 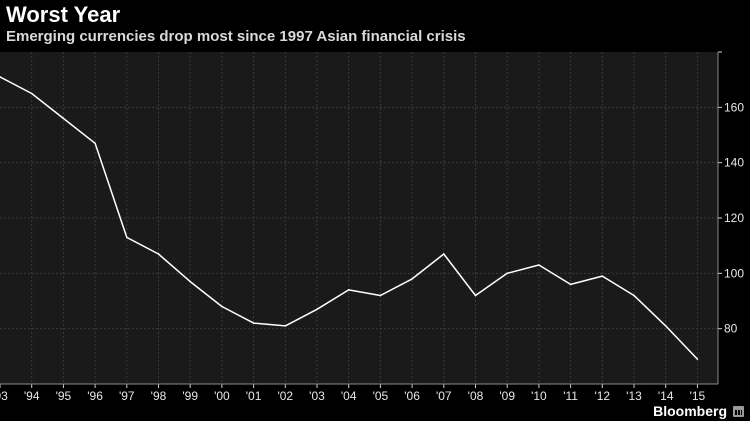 What do you see at coordinates (317, 396) in the screenshot?
I see `x-tick-label: '03` at bounding box center [317, 396].